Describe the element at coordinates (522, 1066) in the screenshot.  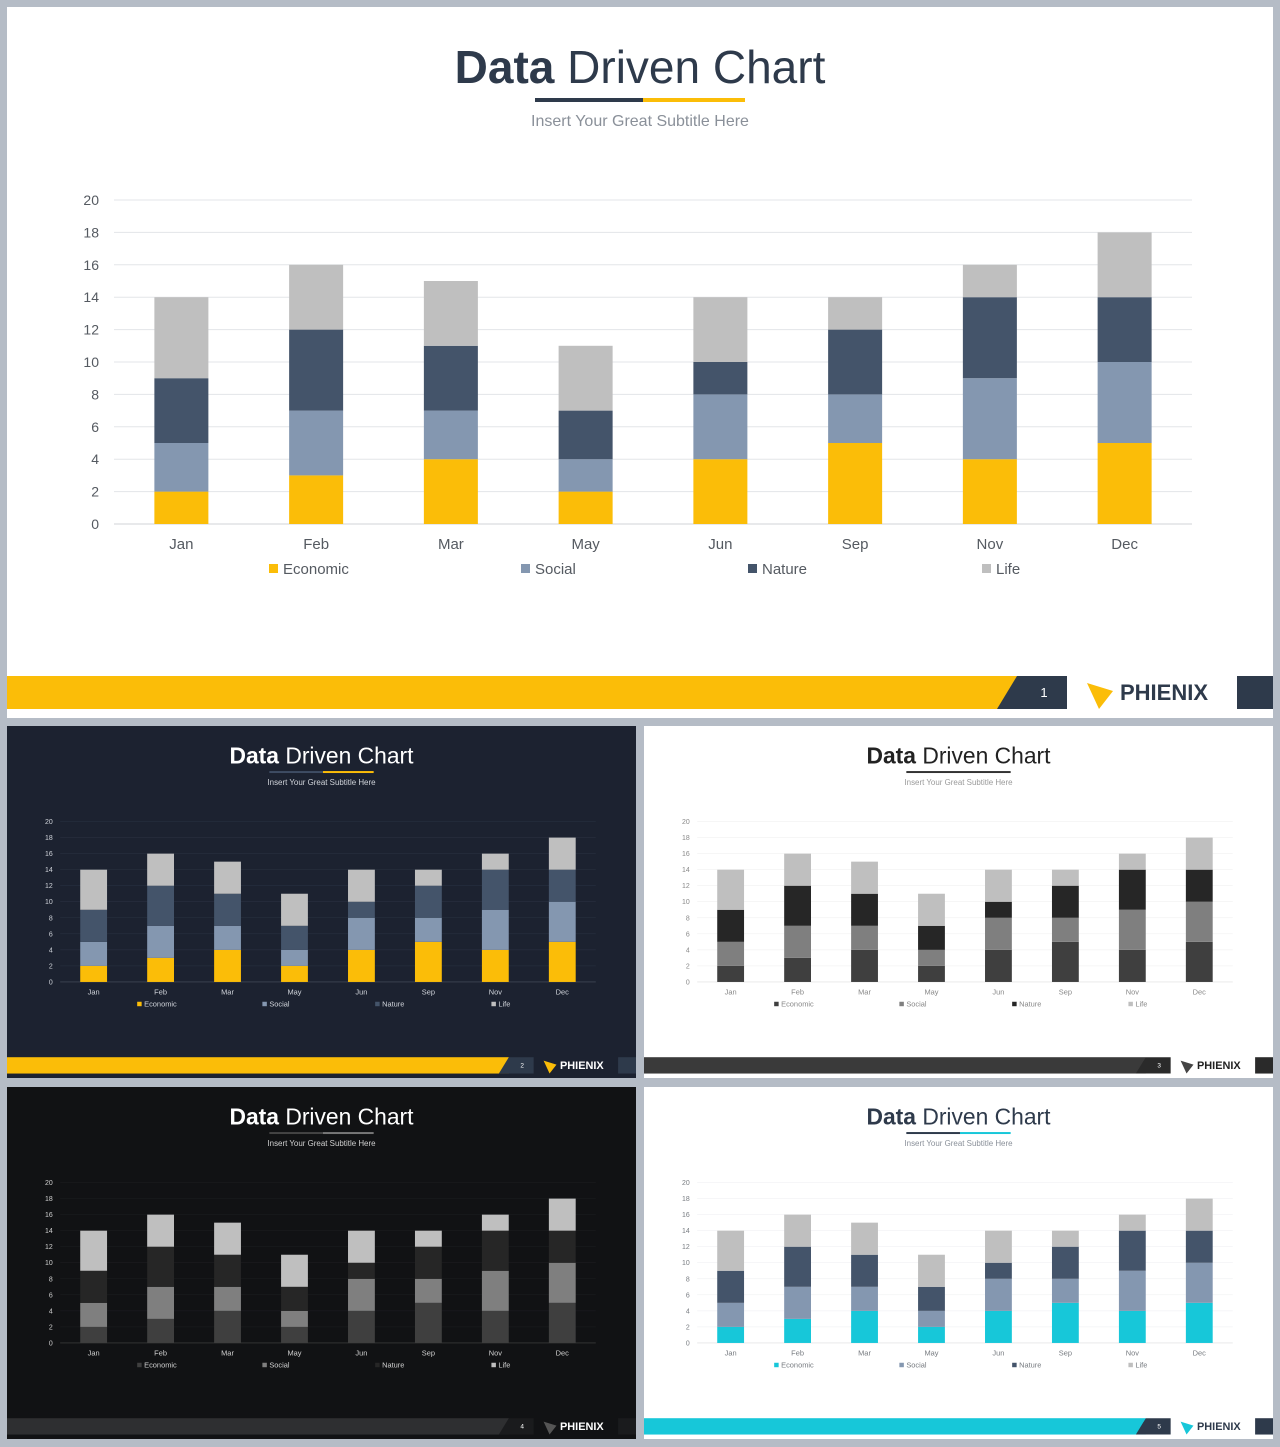
I see `page-number: 2` at that location.